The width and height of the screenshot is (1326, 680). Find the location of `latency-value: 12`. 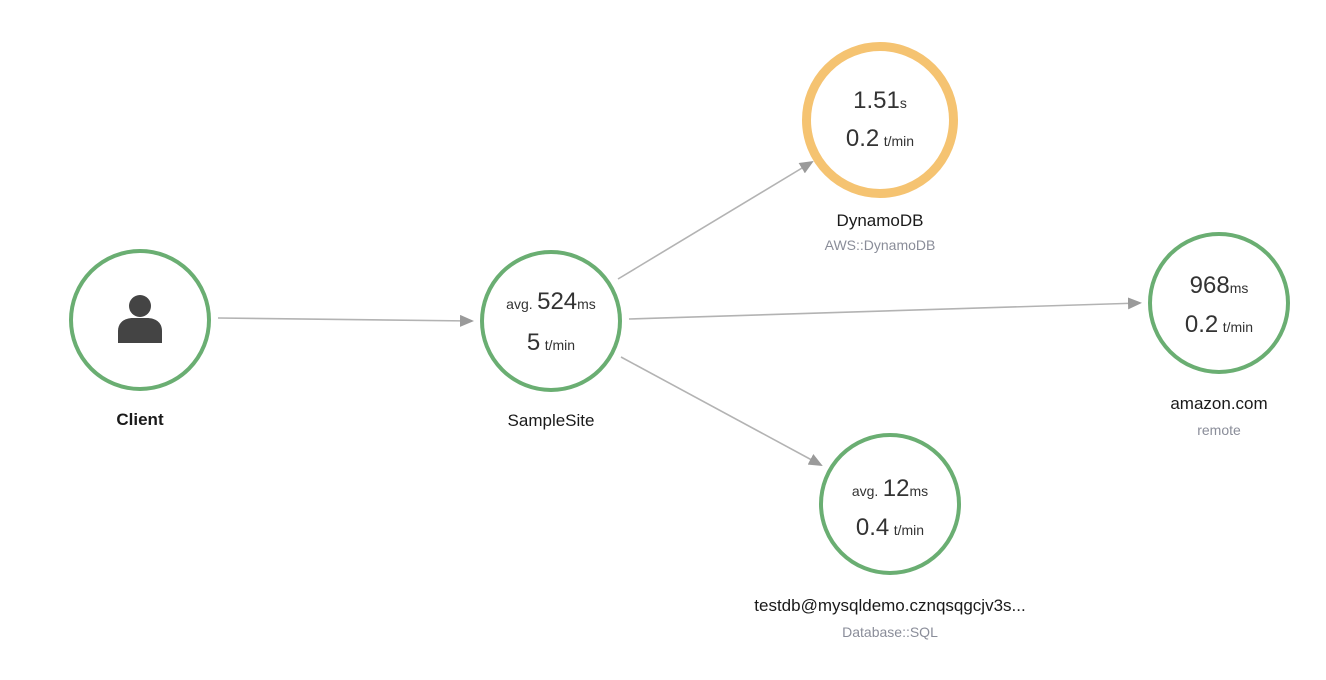

latency-value: 12 is located at coordinates (896, 488).